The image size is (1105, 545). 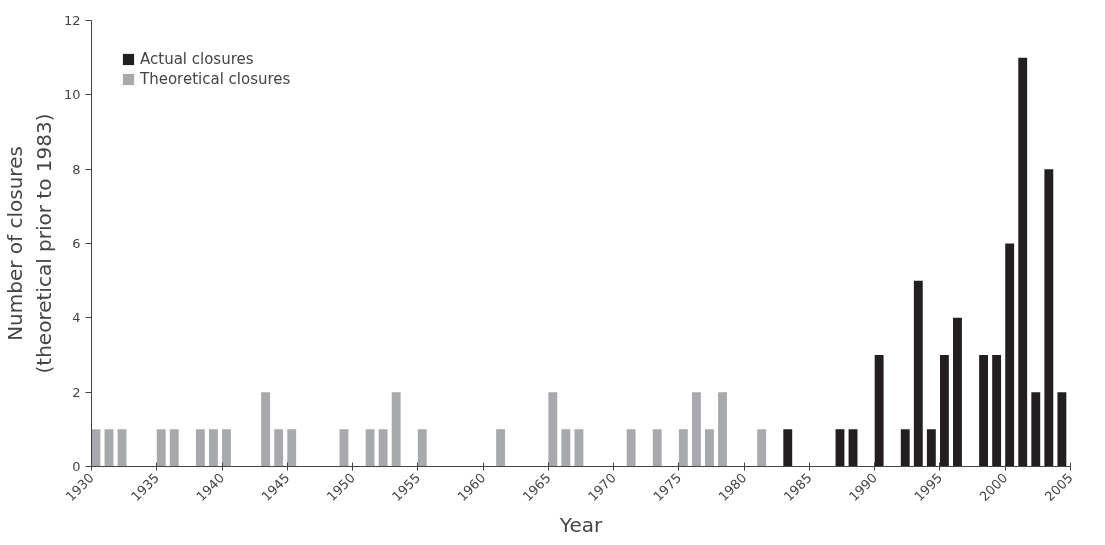 What do you see at coordinates (76, 466) in the screenshot?
I see `y-tick-label: 0` at bounding box center [76, 466].